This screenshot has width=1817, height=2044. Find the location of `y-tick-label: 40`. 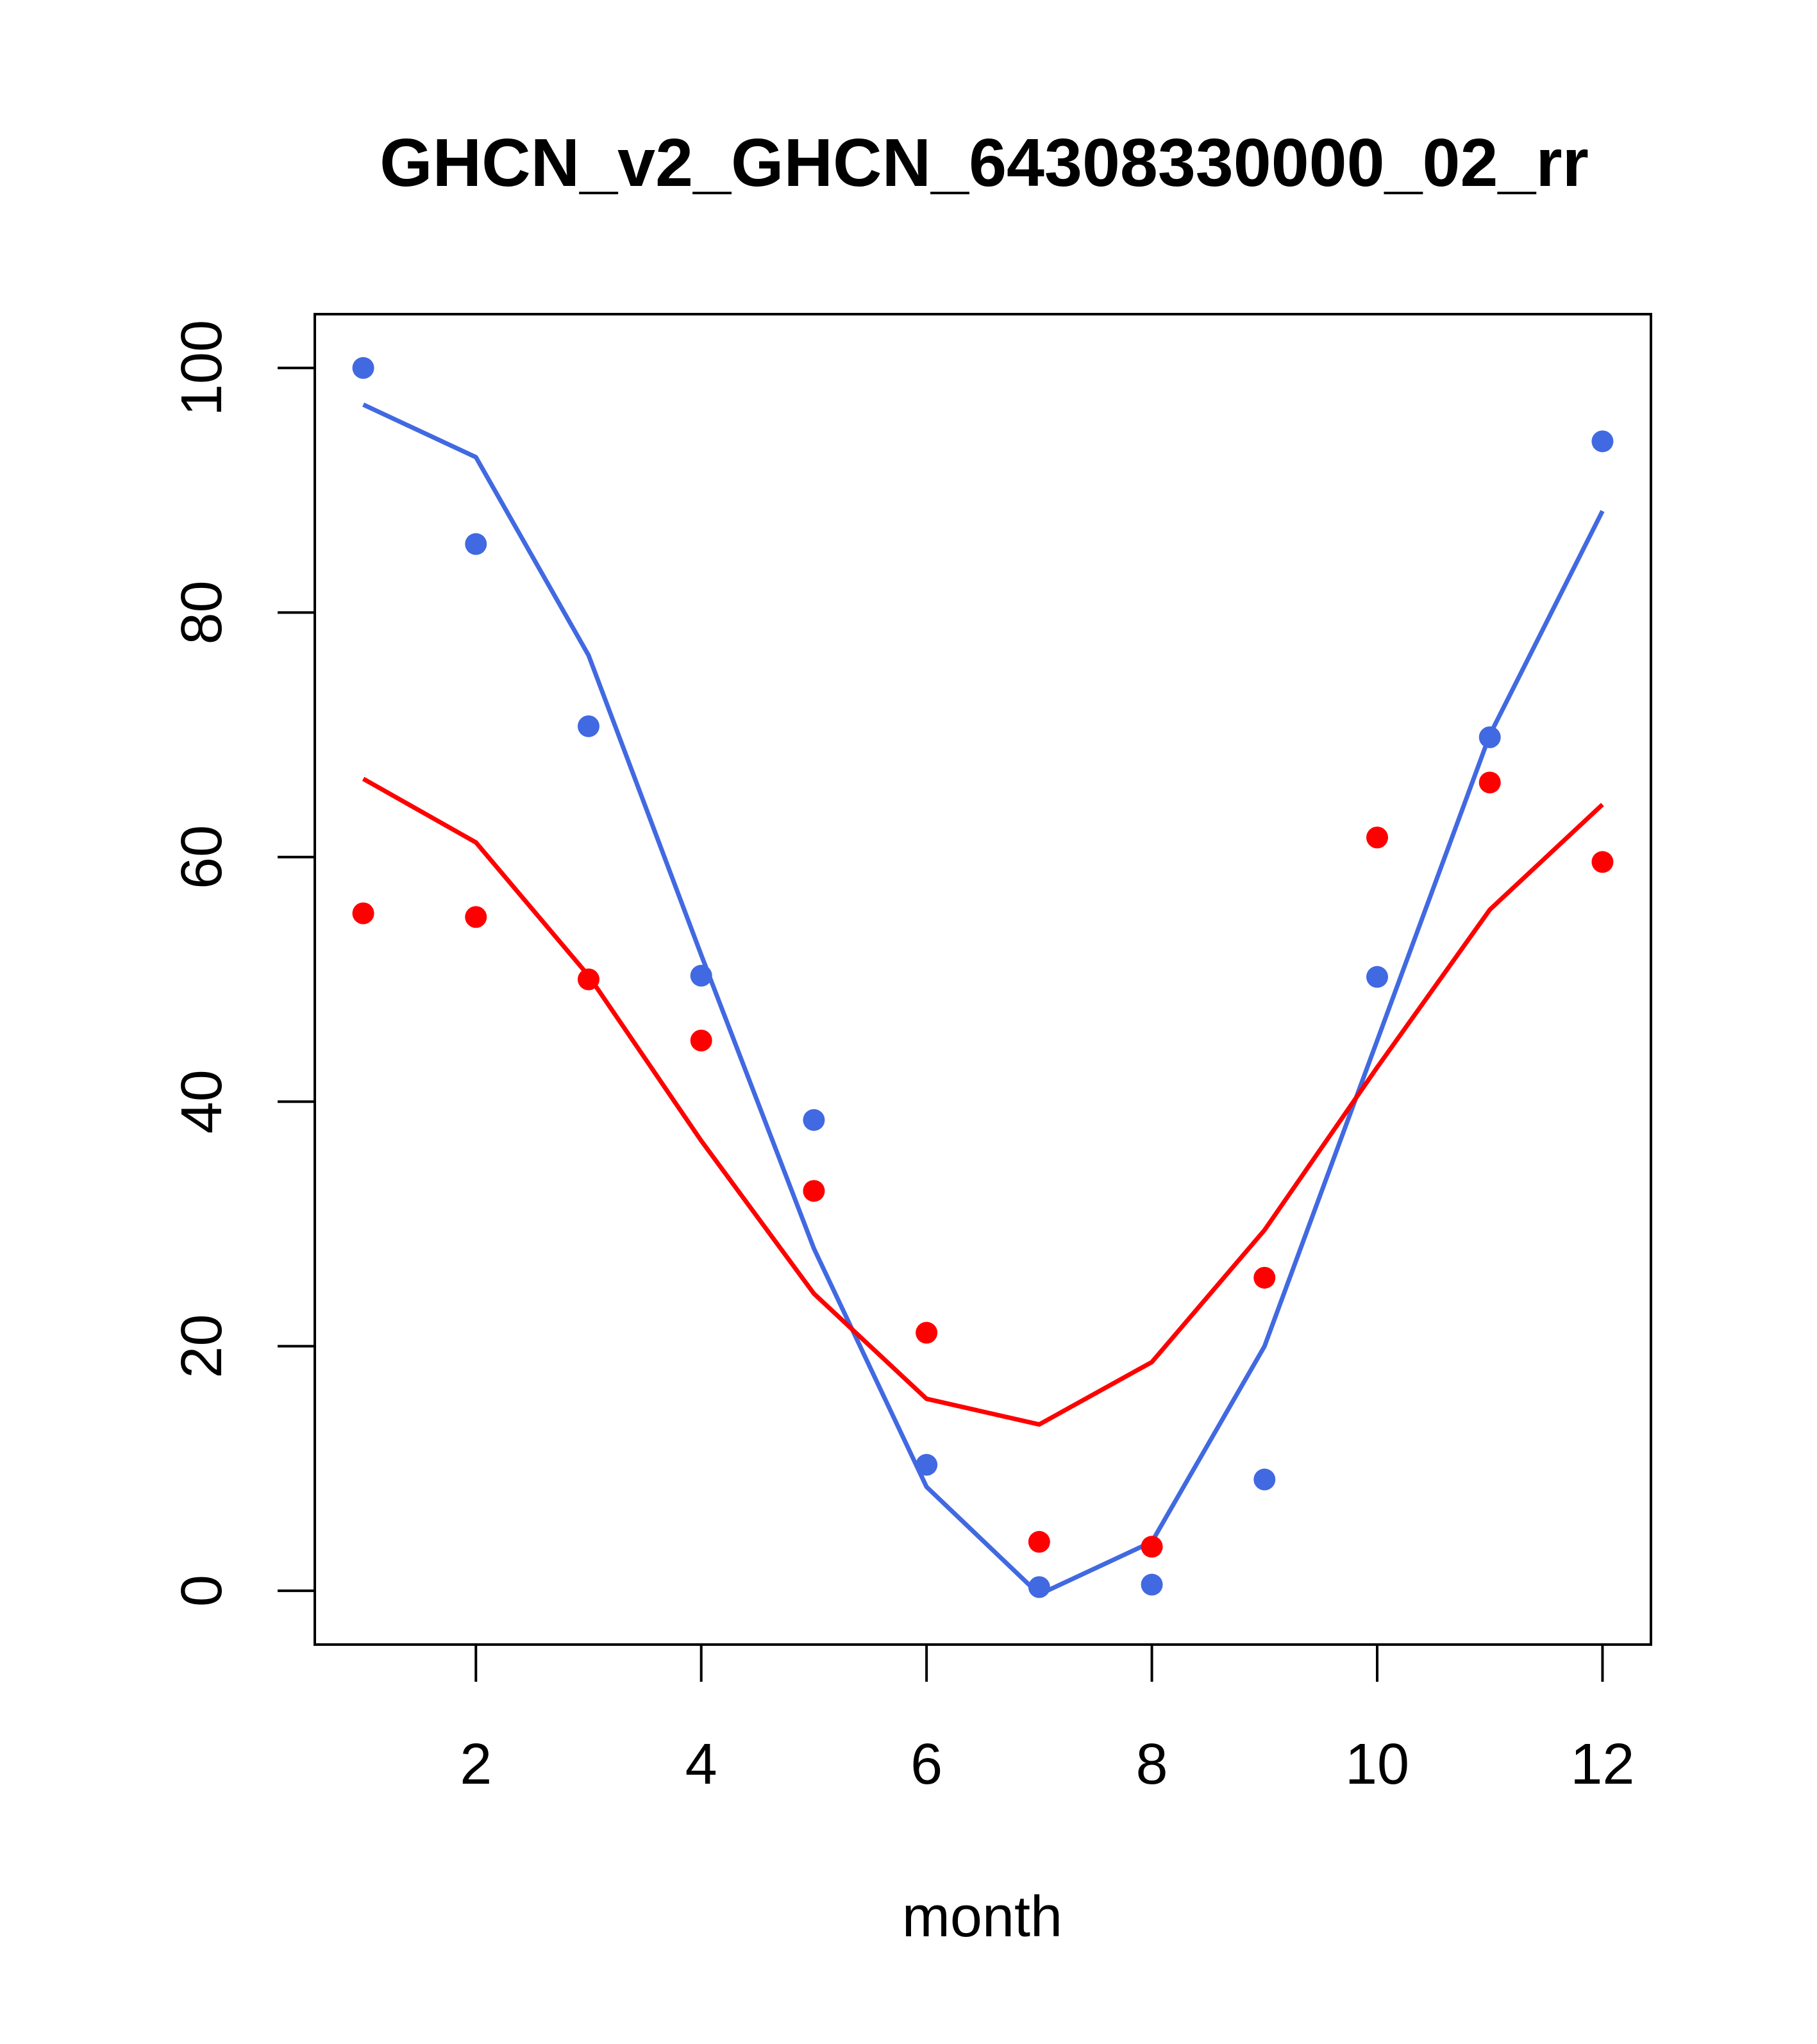

y-tick-label: 40 is located at coordinates (202, 1101).